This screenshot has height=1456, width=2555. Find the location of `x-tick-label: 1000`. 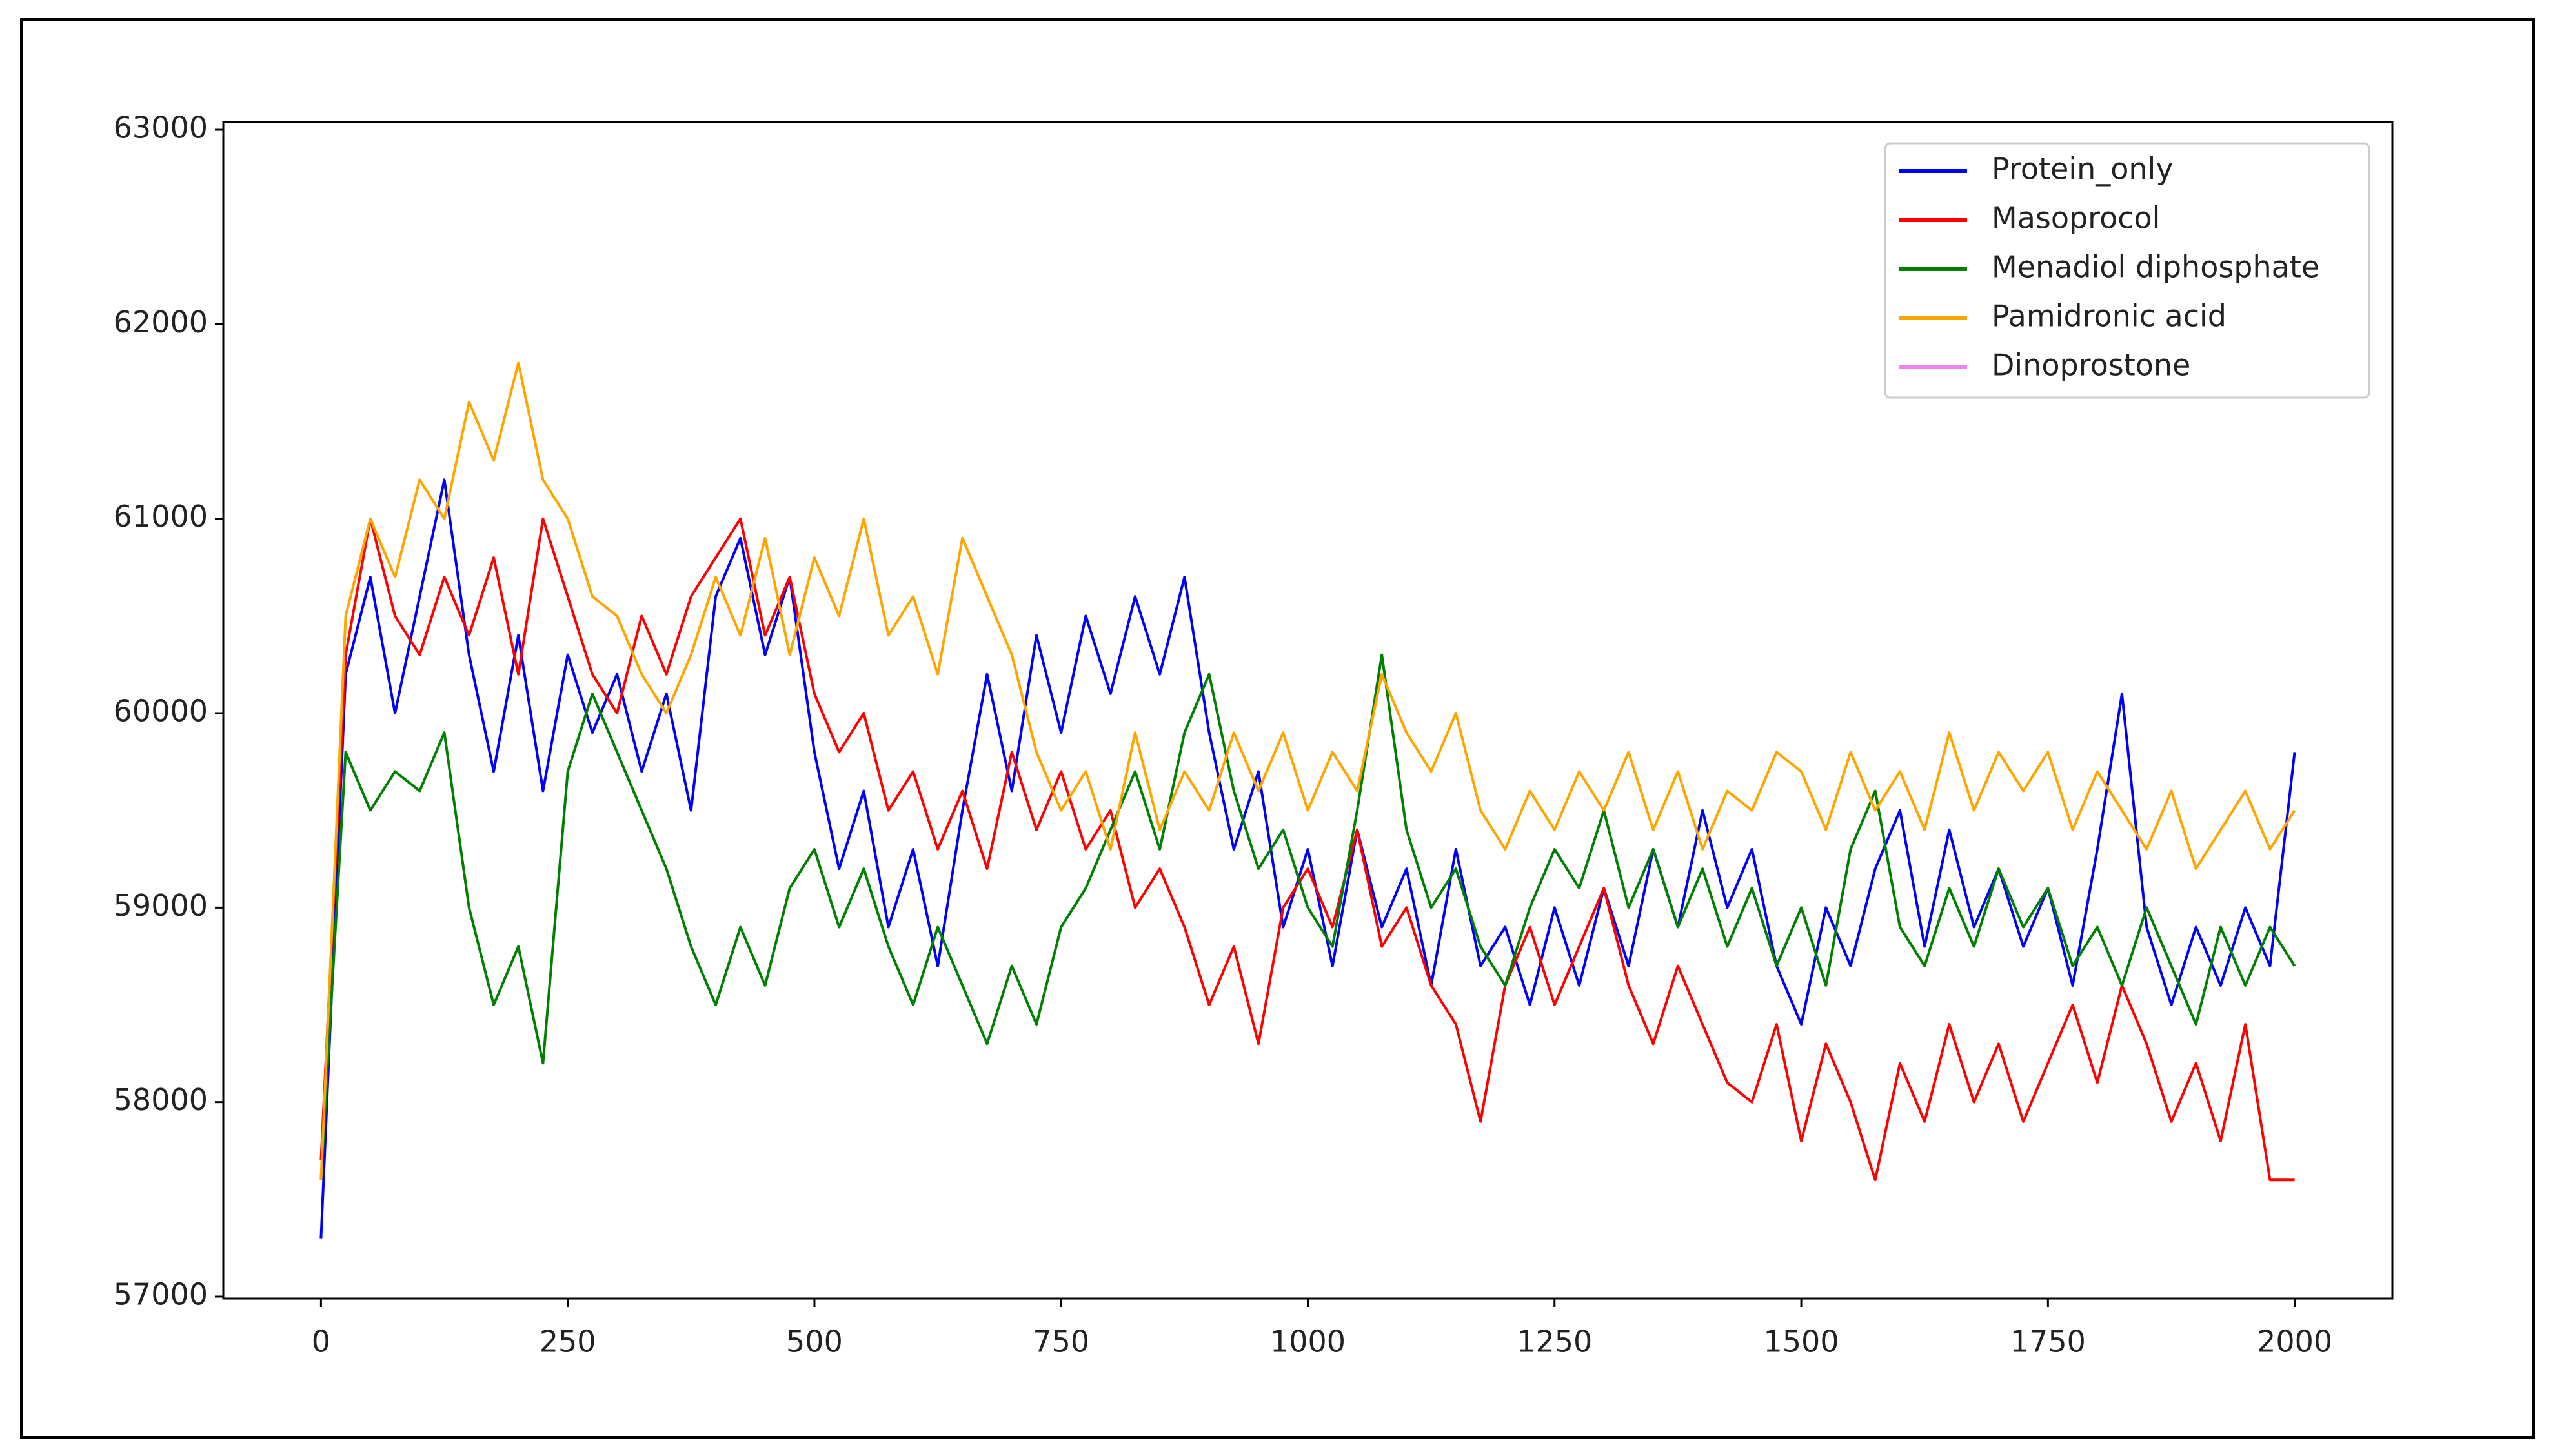

x-tick-label: 1000 is located at coordinates (1308, 1342).